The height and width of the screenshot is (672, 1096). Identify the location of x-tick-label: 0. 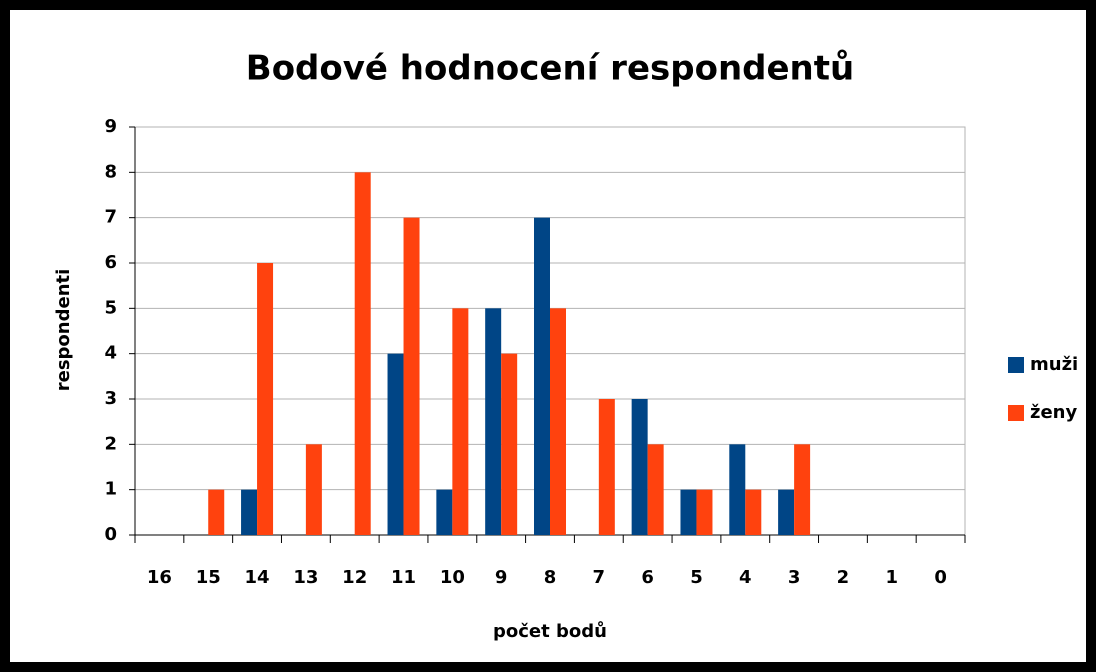
(940, 577).